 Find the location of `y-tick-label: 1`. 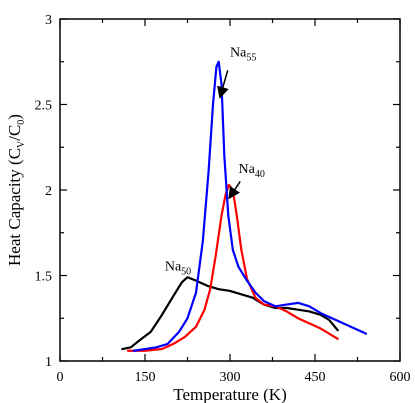

y-tick-label: 1 is located at coordinates (48, 362).